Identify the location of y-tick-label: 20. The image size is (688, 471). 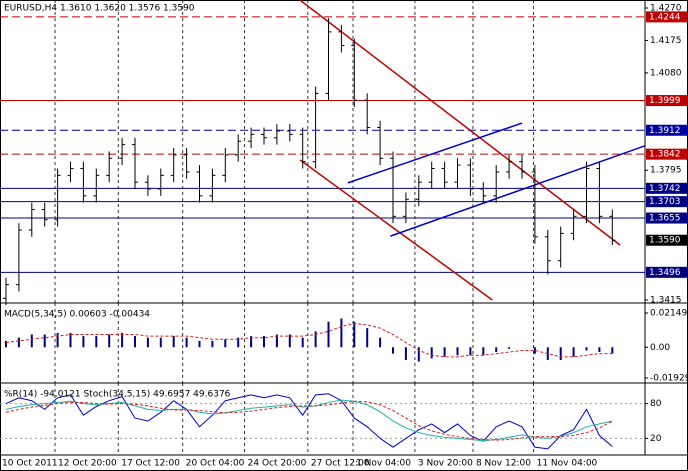
(656, 439).